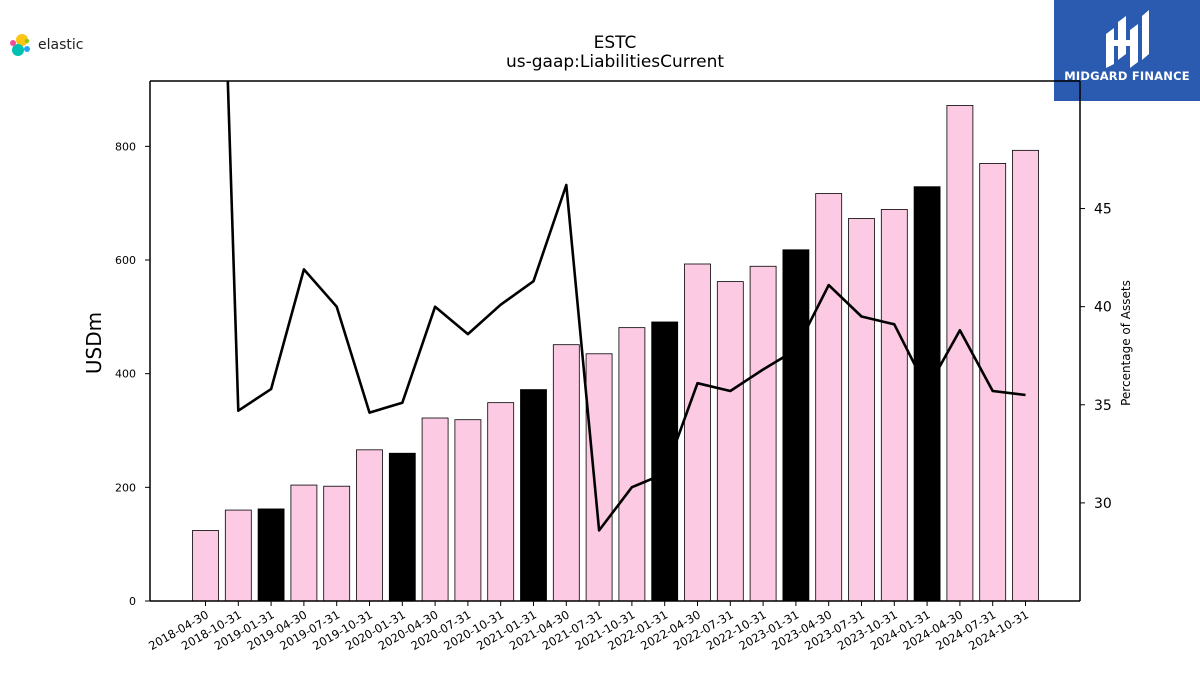 Image resolution: width=1200 pixels, height=675 pixels. Describe the element at coordinates (132, 601) in the screenshot. I see `y-tick-label: 0` at that location.